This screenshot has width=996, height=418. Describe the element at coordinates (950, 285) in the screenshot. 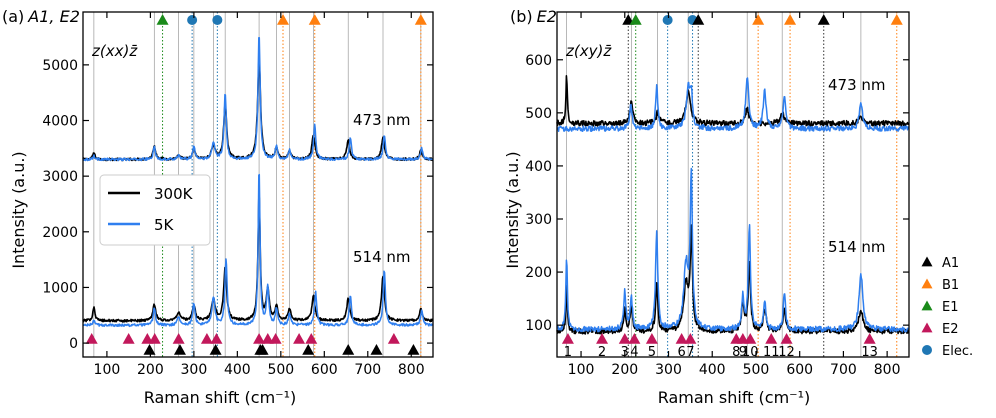

I see `legend-label: B1` at that location.